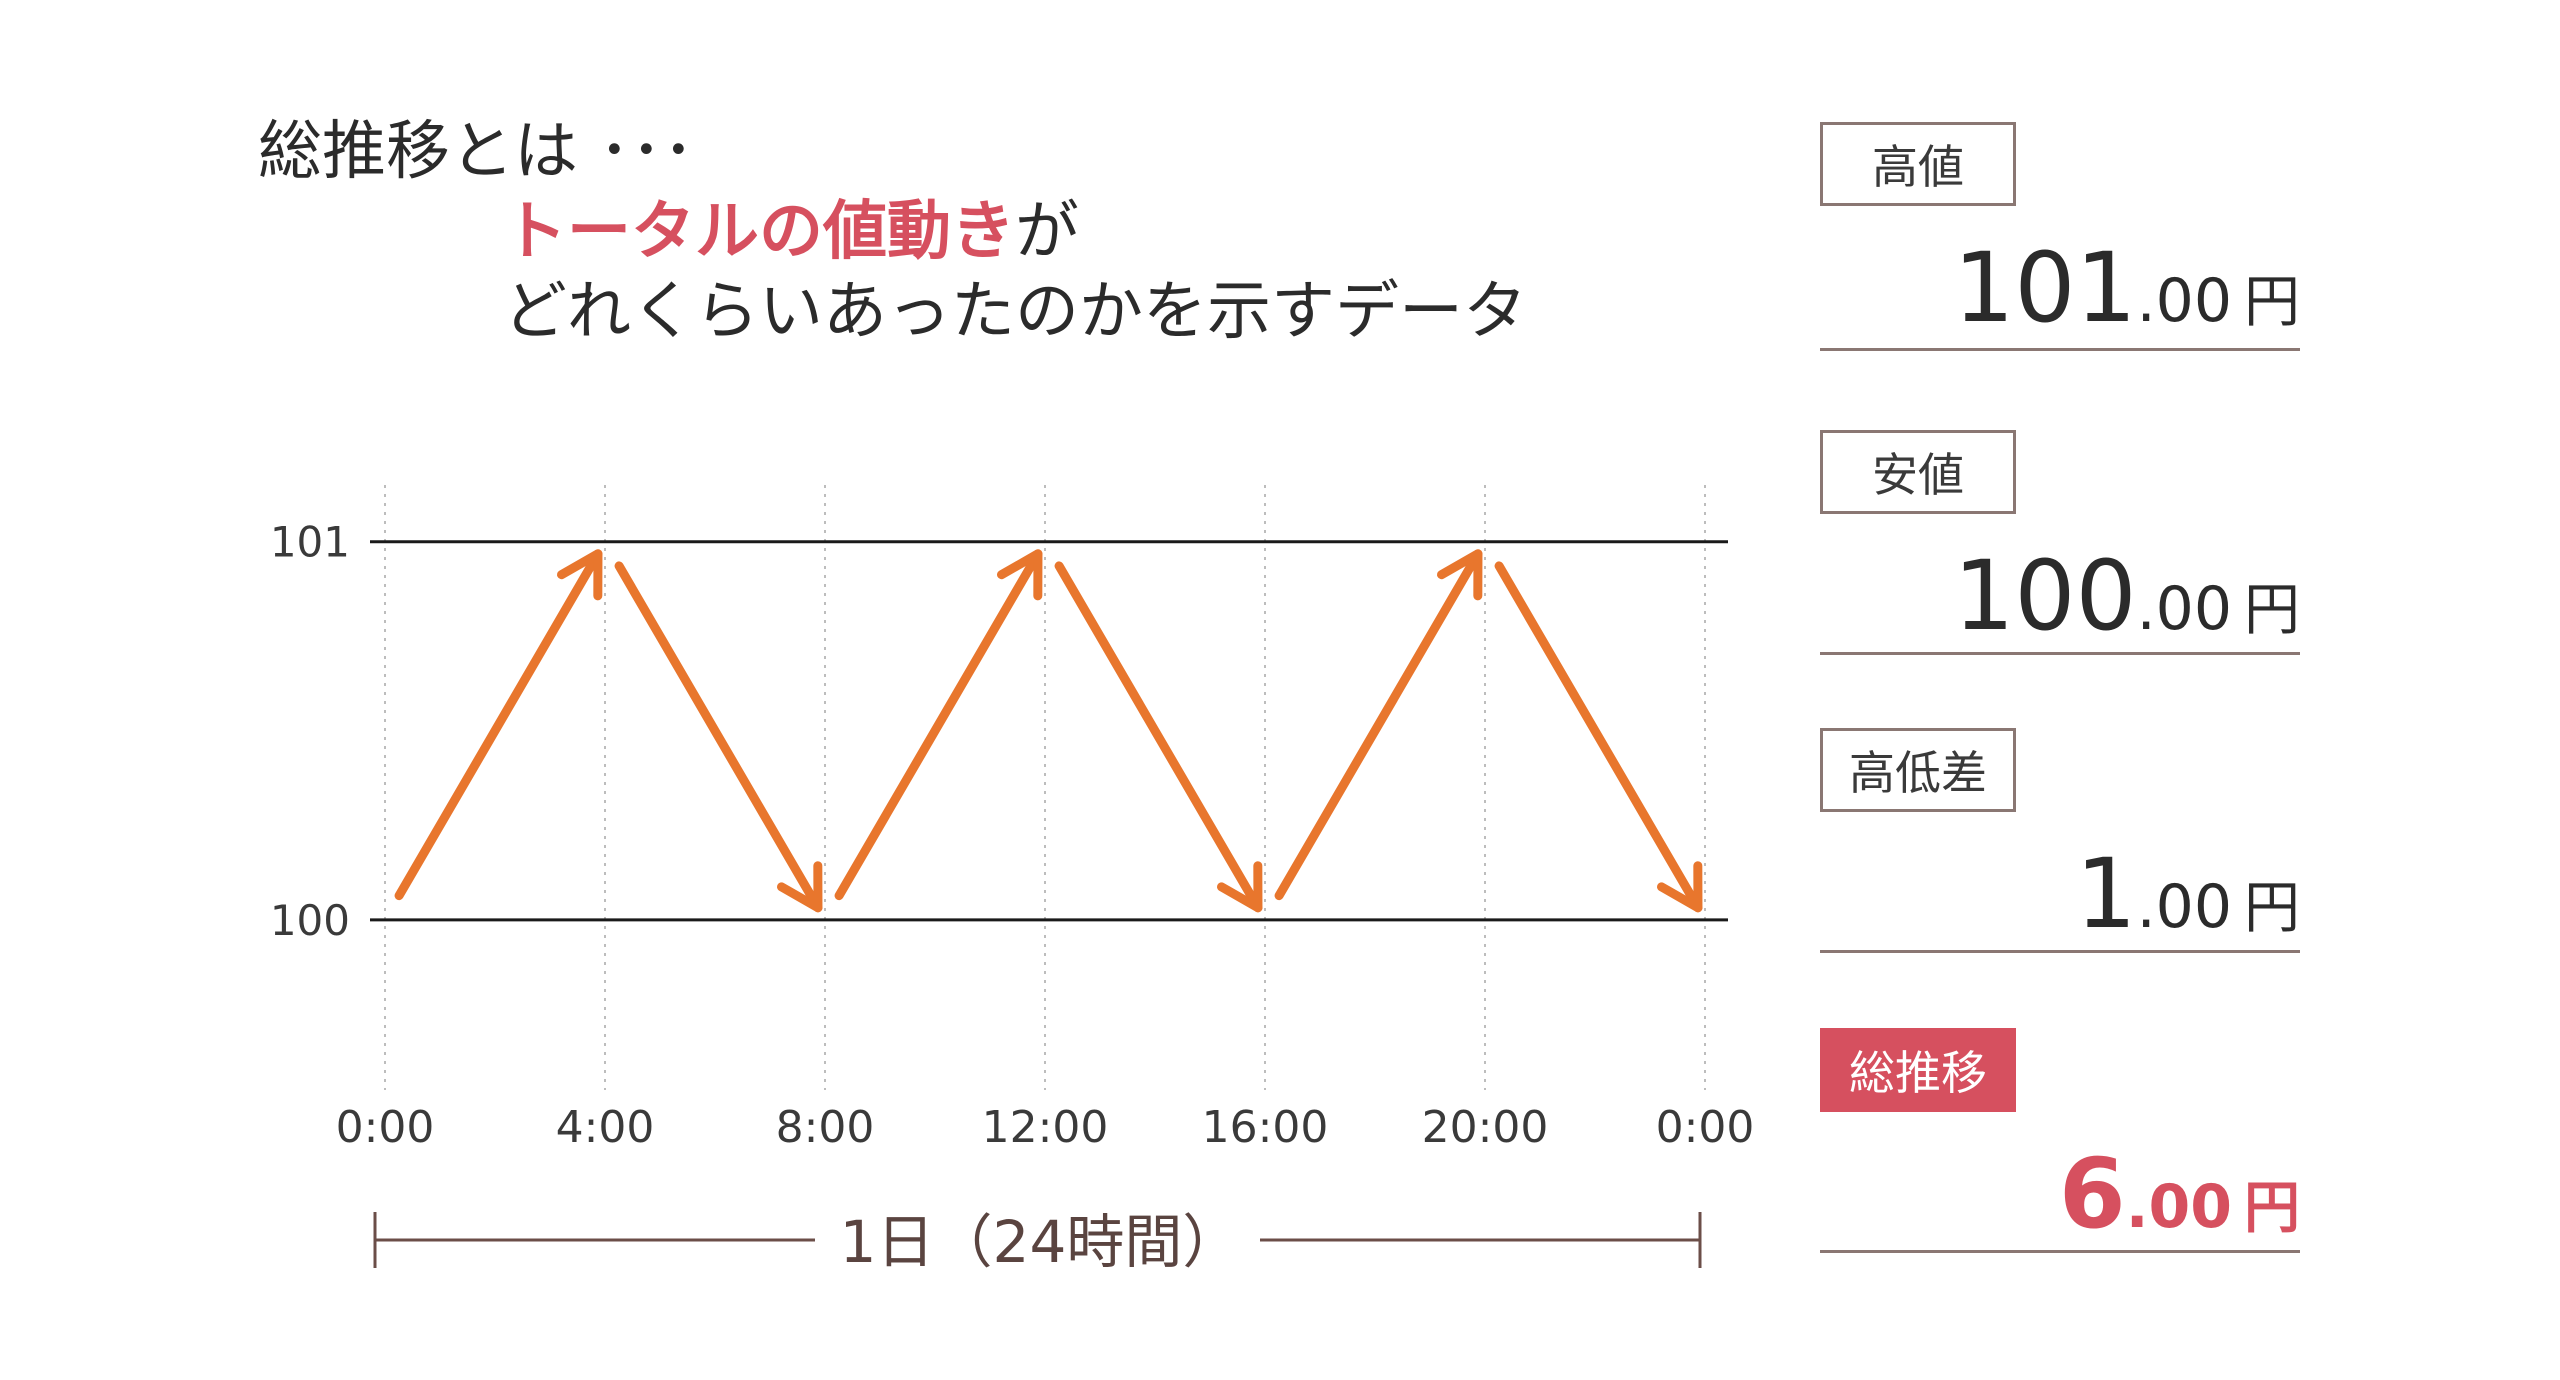 Image resolution: width=2560 pixels, height=1380 pixels. I want to click on x-span-bracket, so click(1037, 1240).